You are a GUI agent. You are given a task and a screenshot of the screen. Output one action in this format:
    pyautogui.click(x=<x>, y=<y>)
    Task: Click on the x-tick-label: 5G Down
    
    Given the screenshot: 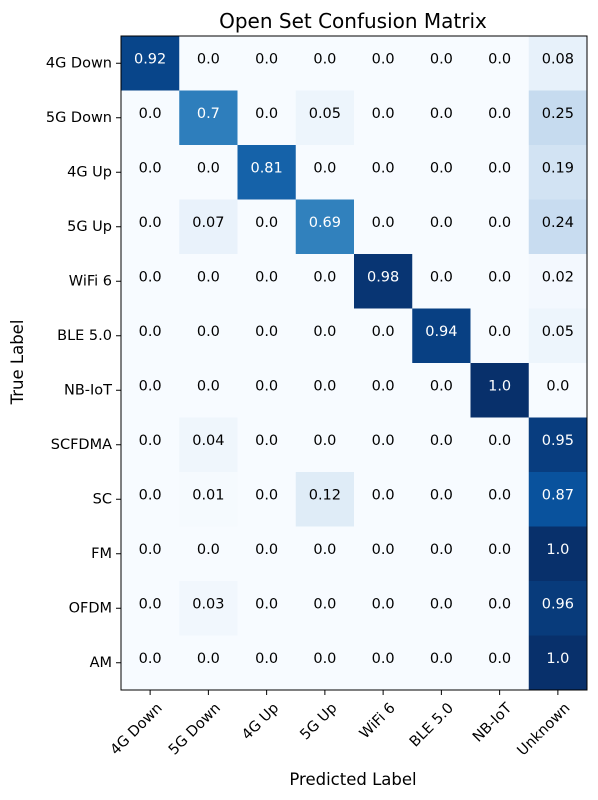 What is the action you would take?
    pyautogui.click(x=195, y=729)
    